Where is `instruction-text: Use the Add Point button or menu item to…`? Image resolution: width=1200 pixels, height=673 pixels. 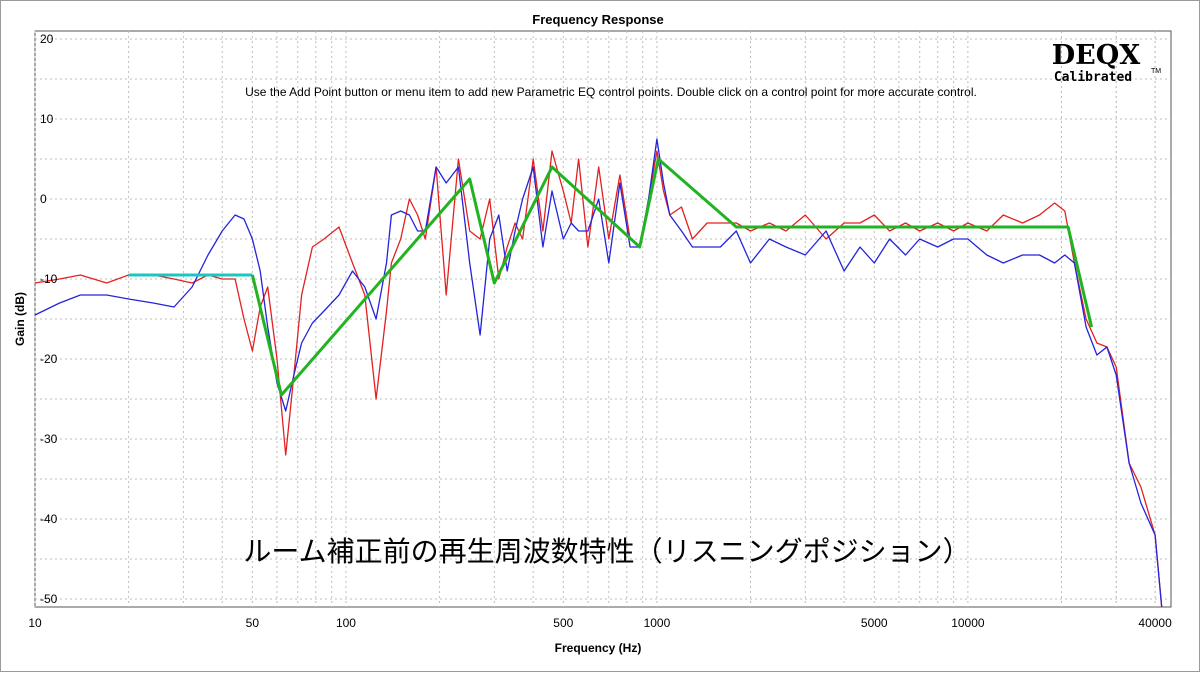
instruction-text: Use the Add Point button or menu item to… is located at coordinates (611, 92).